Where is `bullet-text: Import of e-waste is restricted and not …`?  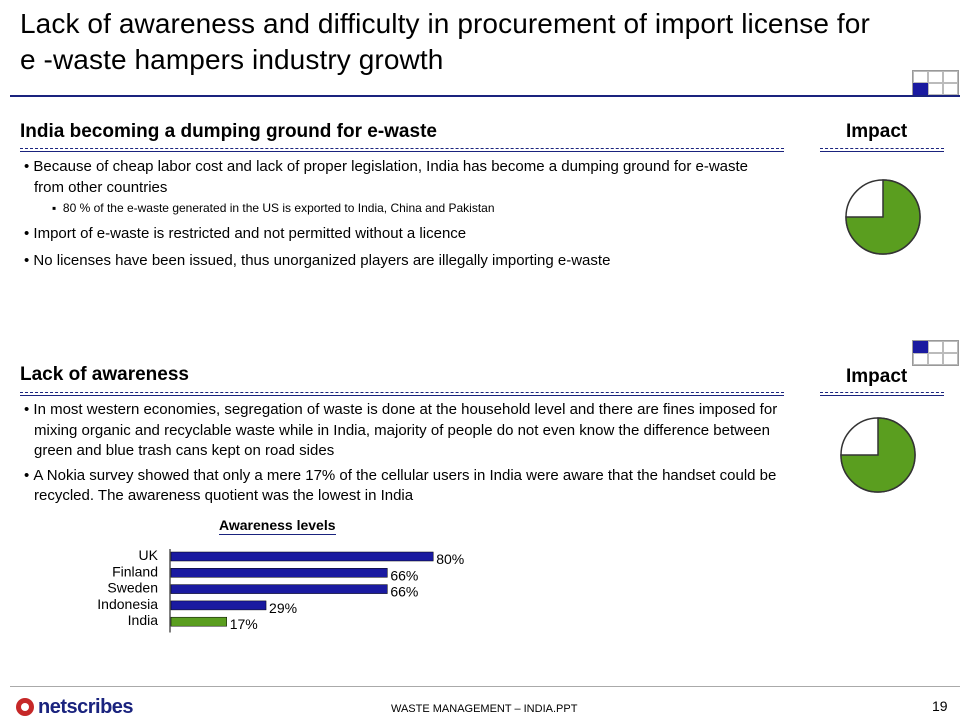
bullet-text: Import of e-waste is restricted and not … is located at coordinates (250, 233).